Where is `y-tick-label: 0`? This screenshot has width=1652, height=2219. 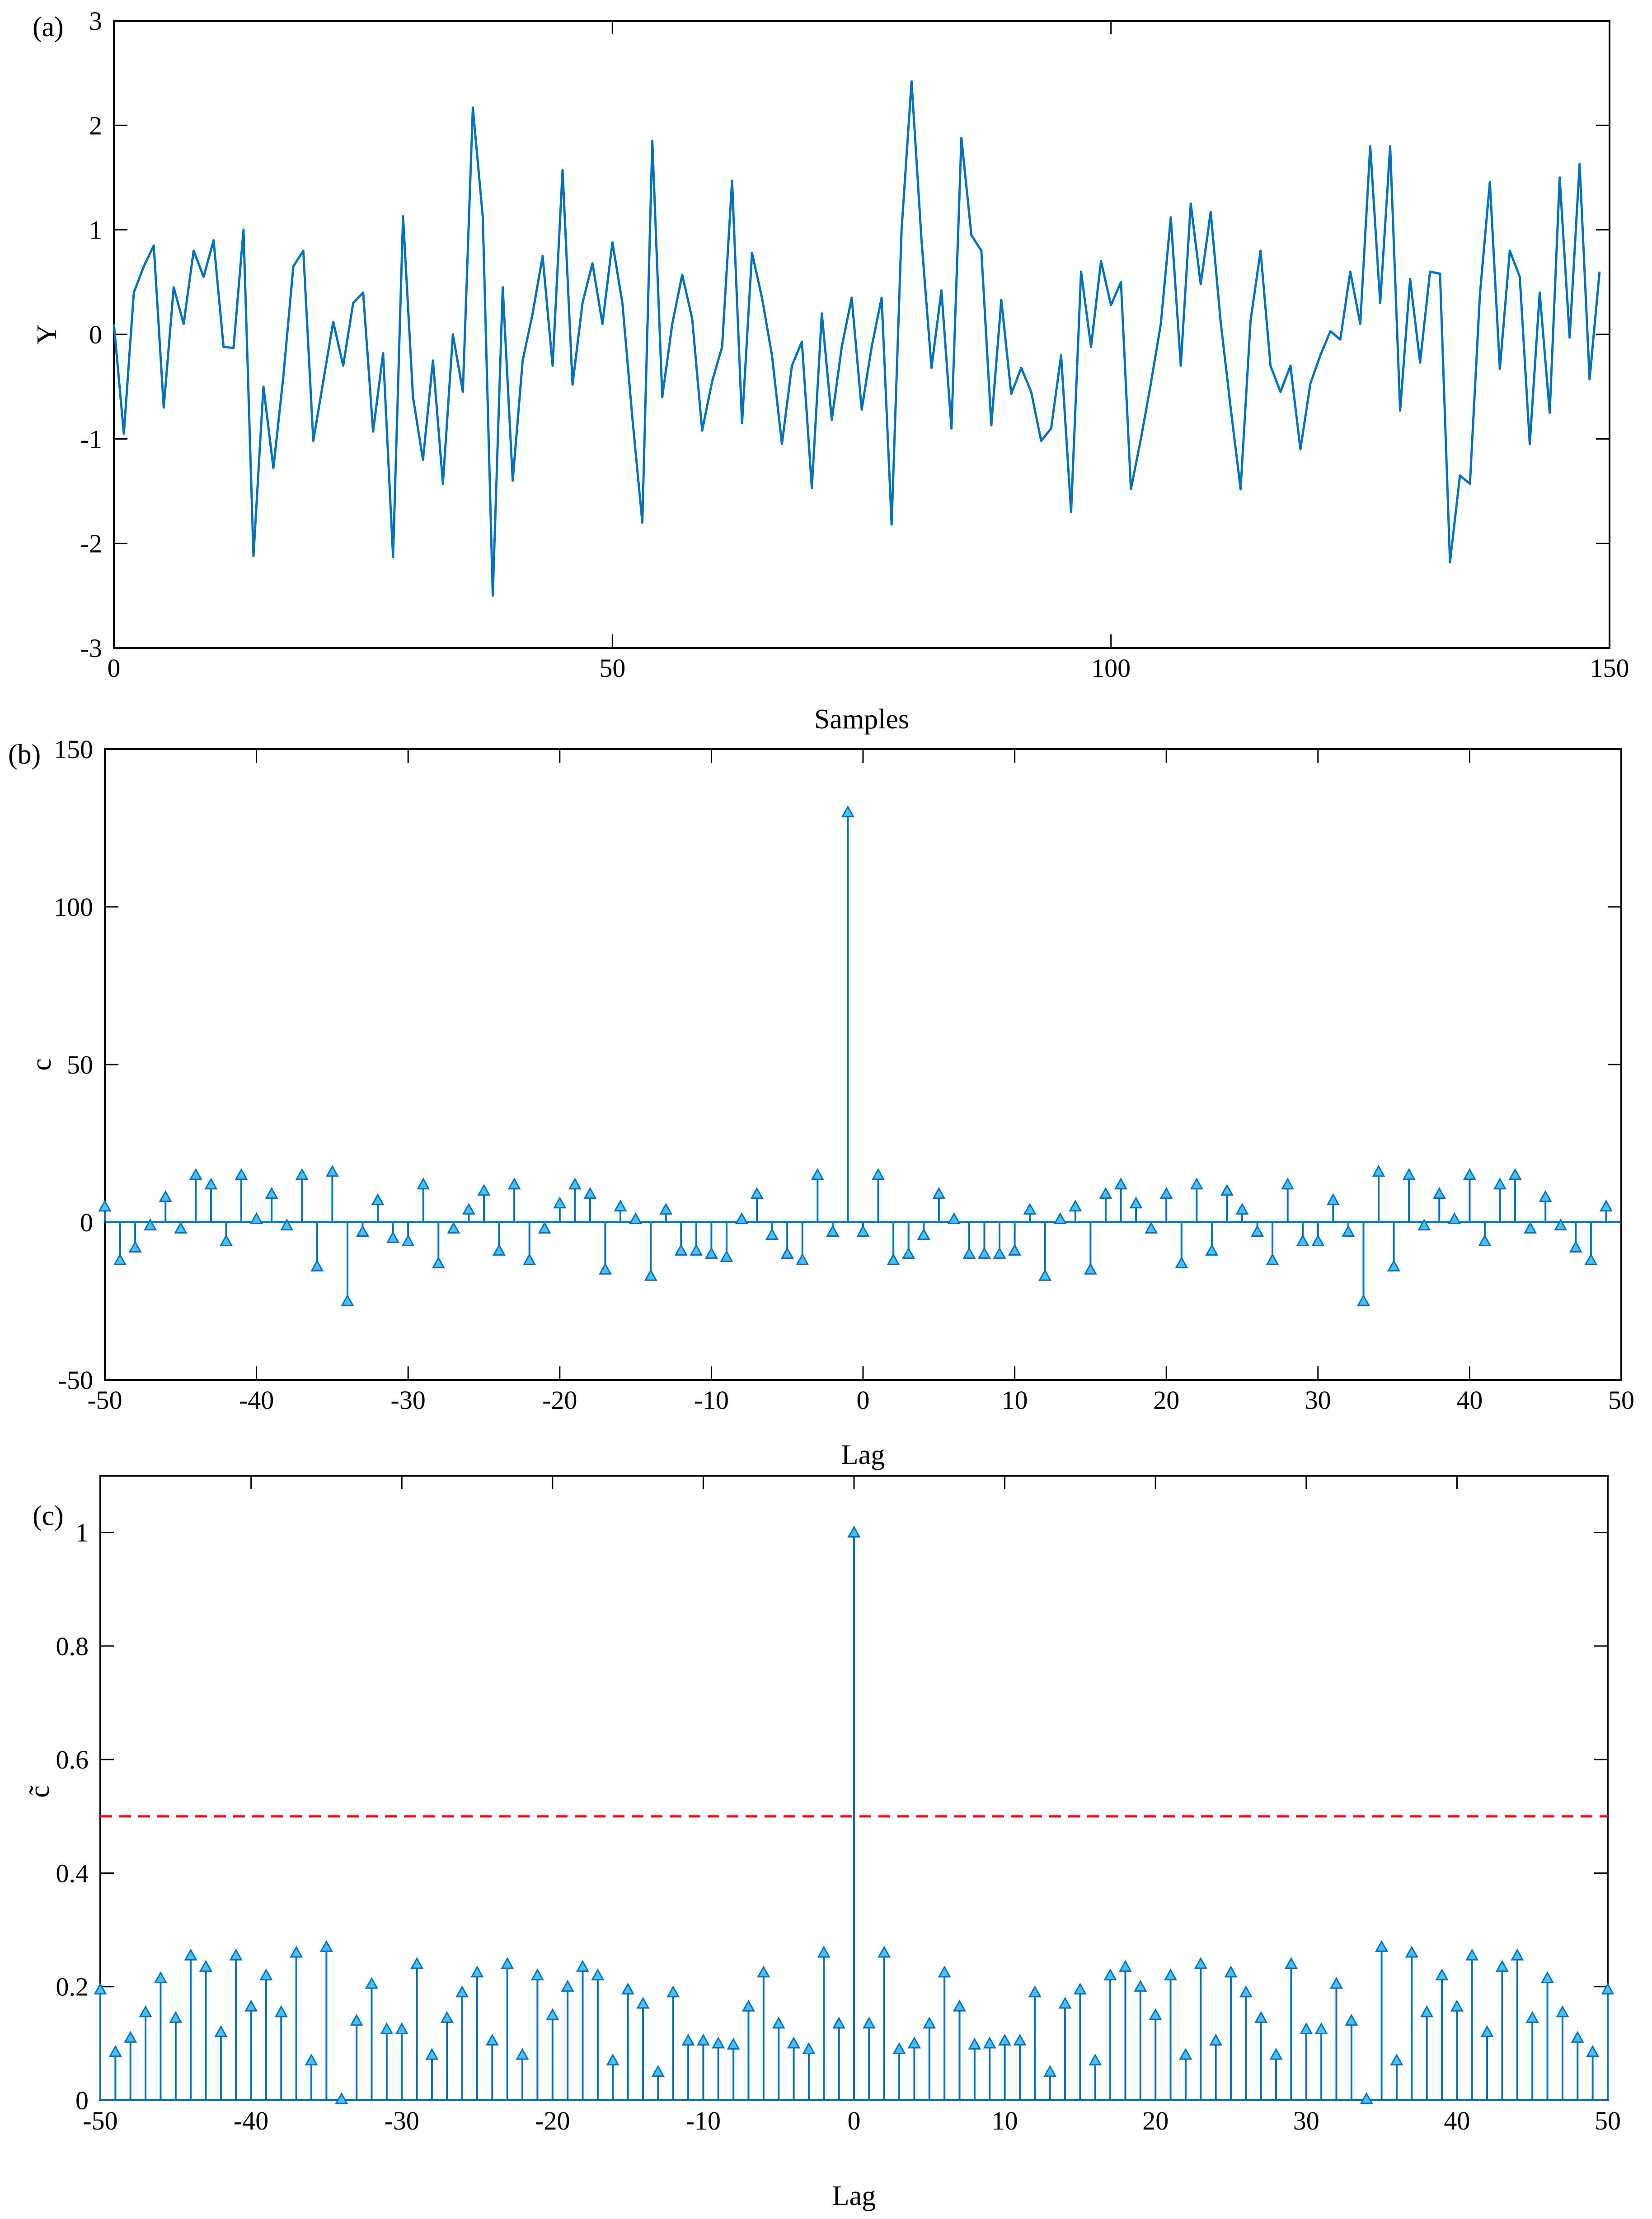
y-tick-label: 0 is located at coordinates (95, 334).